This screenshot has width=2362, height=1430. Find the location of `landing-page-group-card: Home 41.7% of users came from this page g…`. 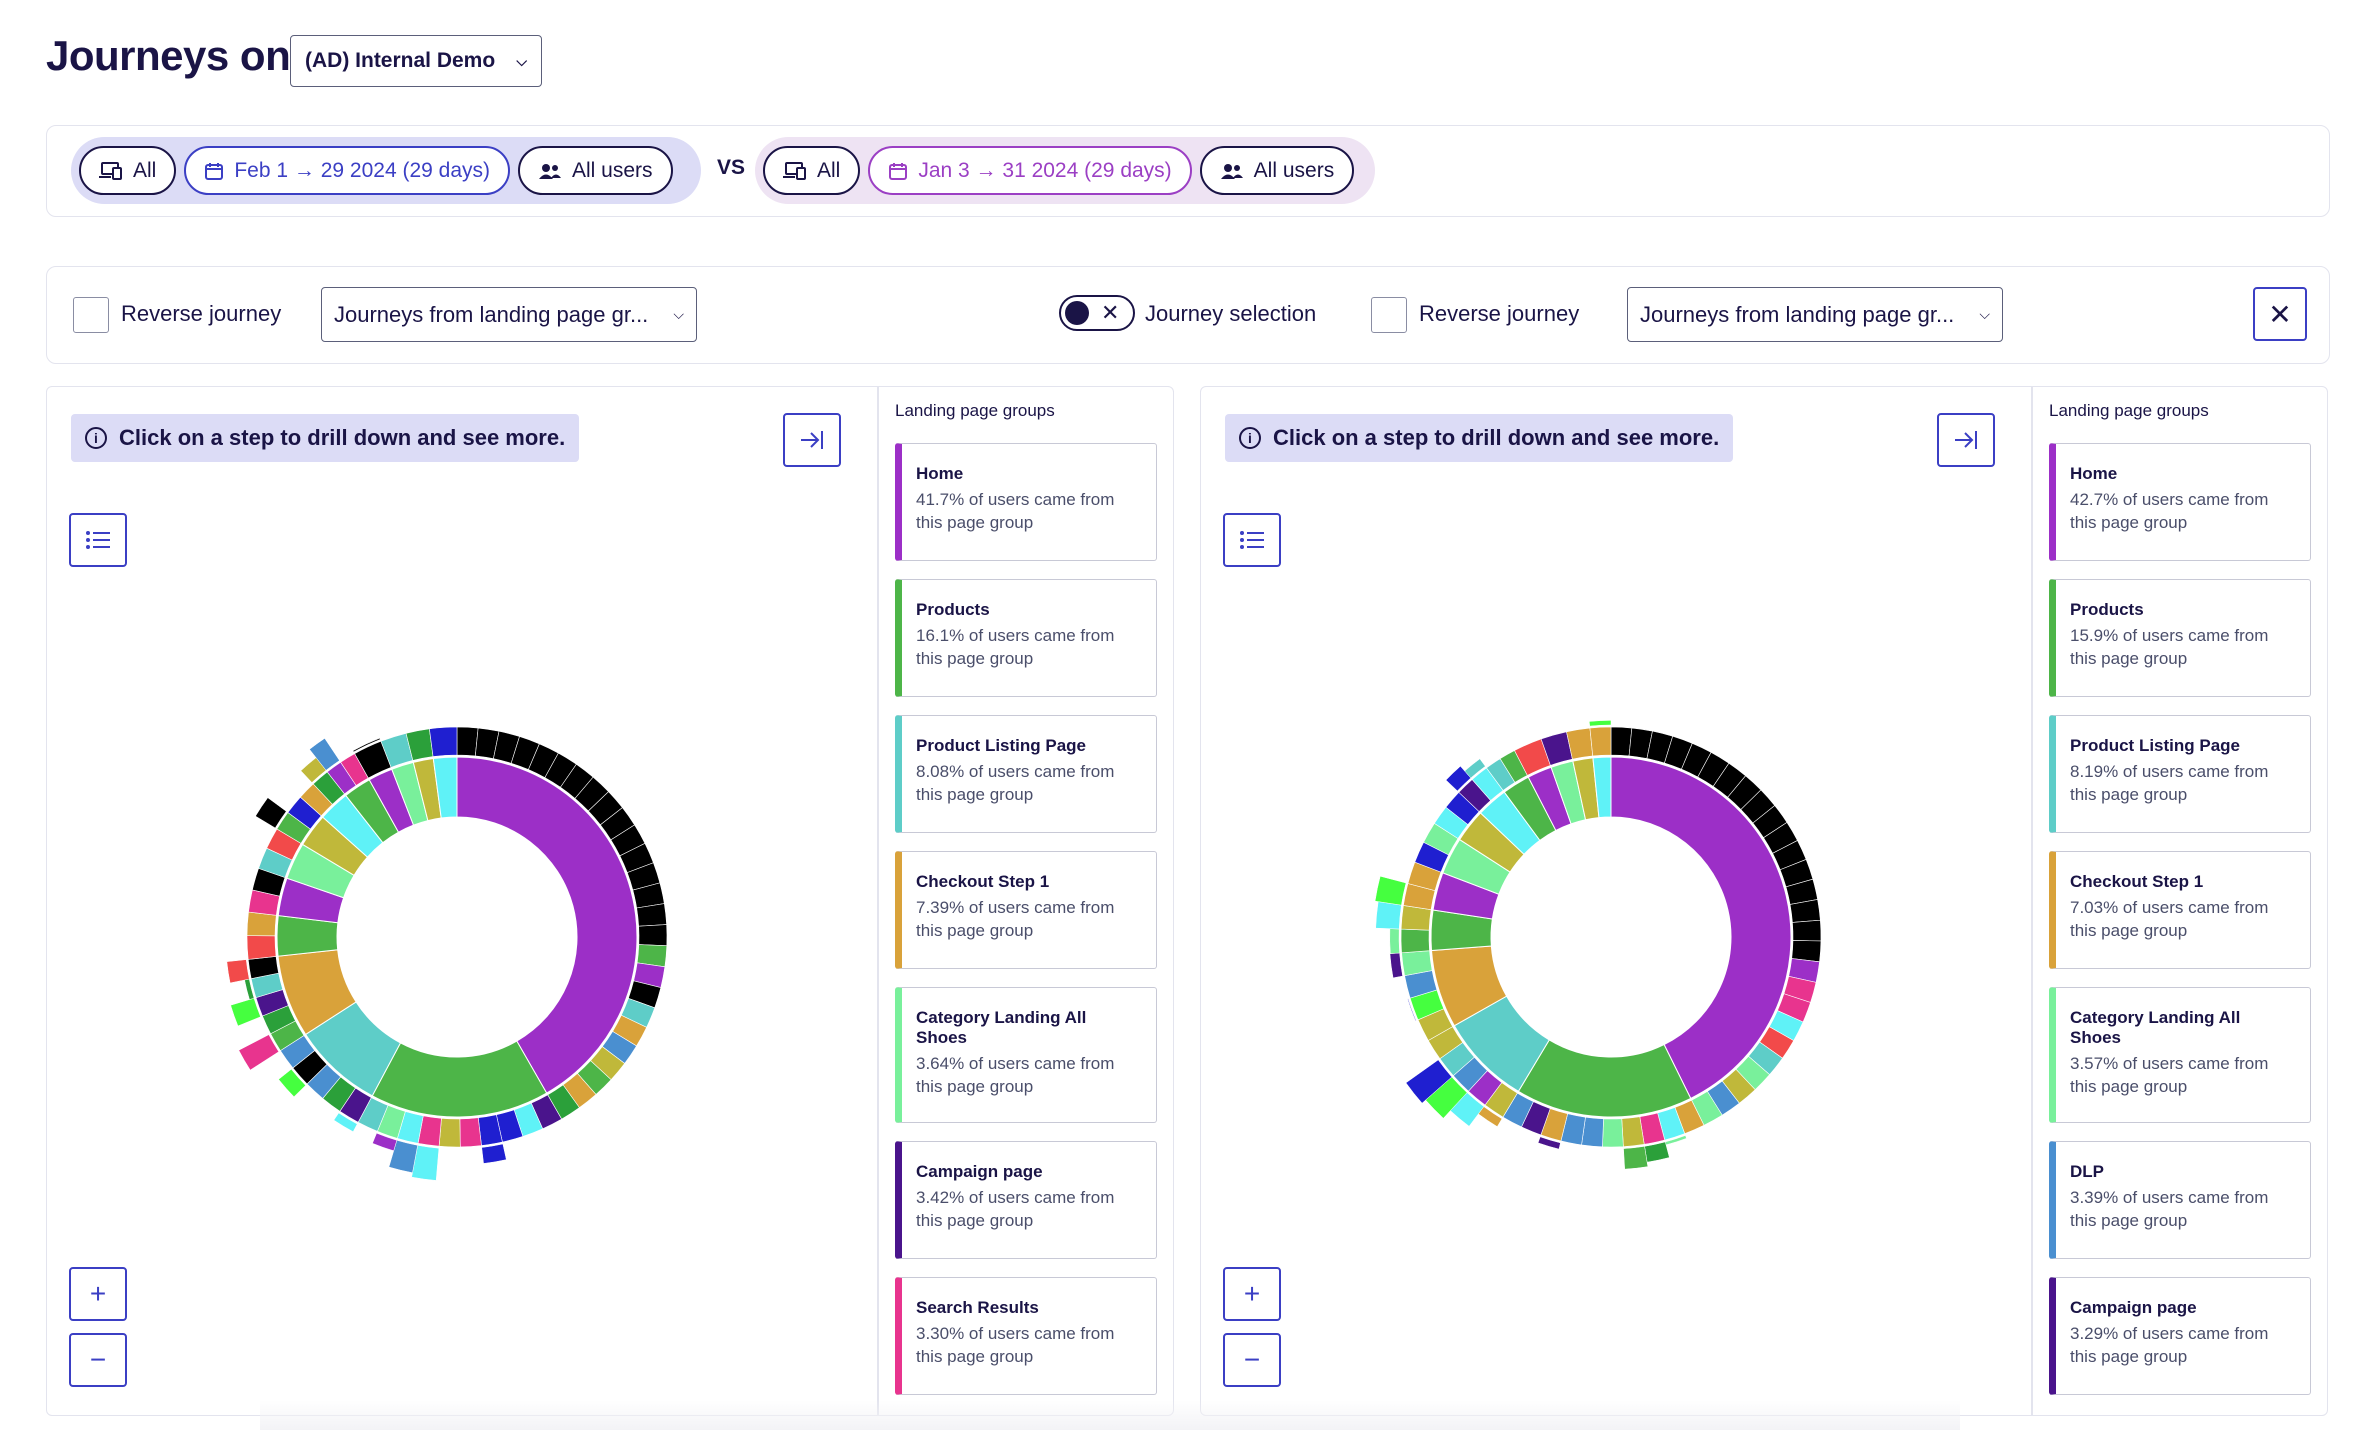

landing-page-group-card: Home 41.7% of users came from this page g… is located at coordinates (1026, 502).